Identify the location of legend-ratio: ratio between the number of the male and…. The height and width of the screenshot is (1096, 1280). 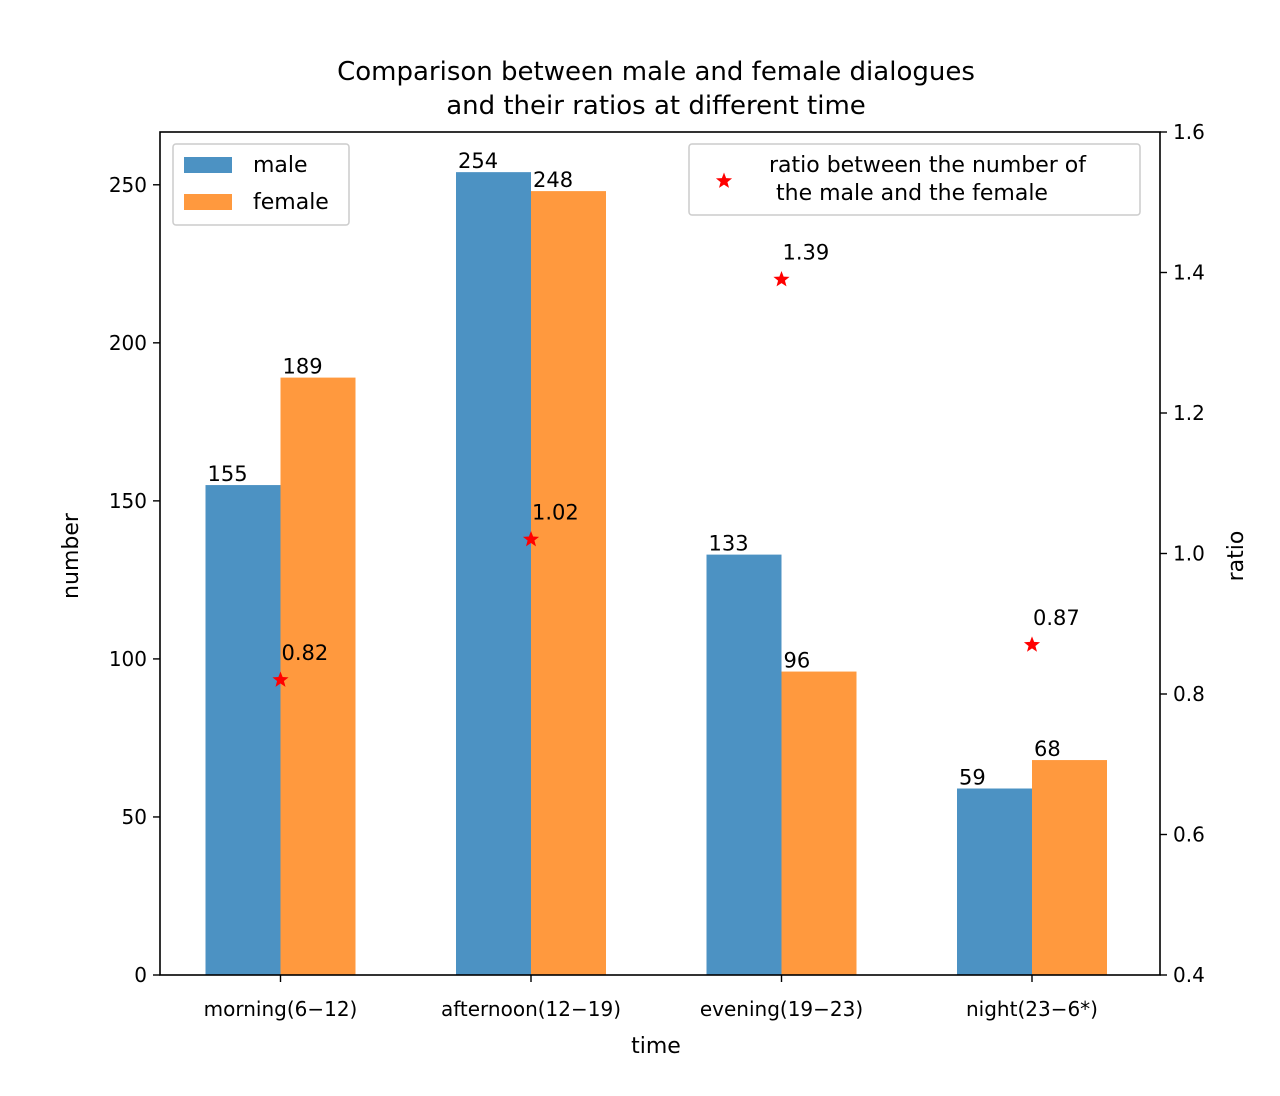
(914, 179).